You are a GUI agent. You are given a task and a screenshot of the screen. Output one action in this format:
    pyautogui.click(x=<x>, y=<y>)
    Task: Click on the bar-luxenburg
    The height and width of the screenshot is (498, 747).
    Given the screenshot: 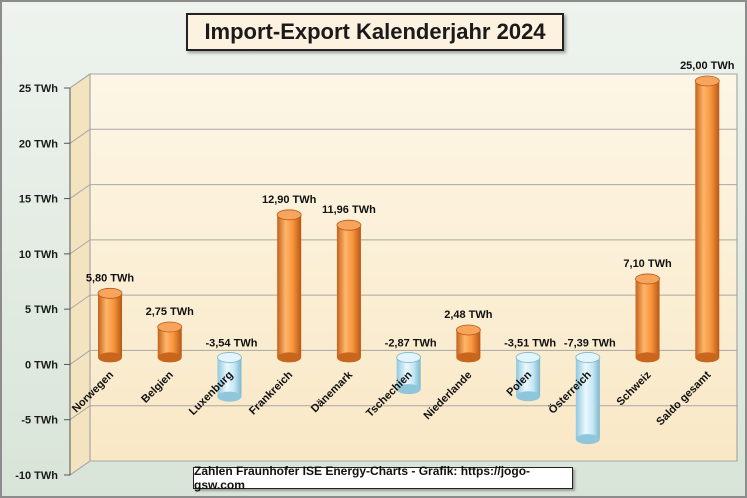 What is the action you would take?
    pyautogui.click(x=229, y=377)
    